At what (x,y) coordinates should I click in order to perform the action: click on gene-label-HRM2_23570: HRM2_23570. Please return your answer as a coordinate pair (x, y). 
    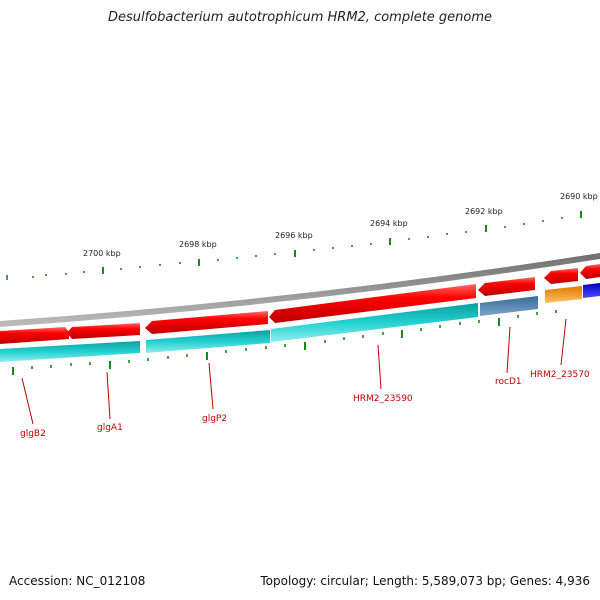
    Looking at the image, I should click on (560, 375).